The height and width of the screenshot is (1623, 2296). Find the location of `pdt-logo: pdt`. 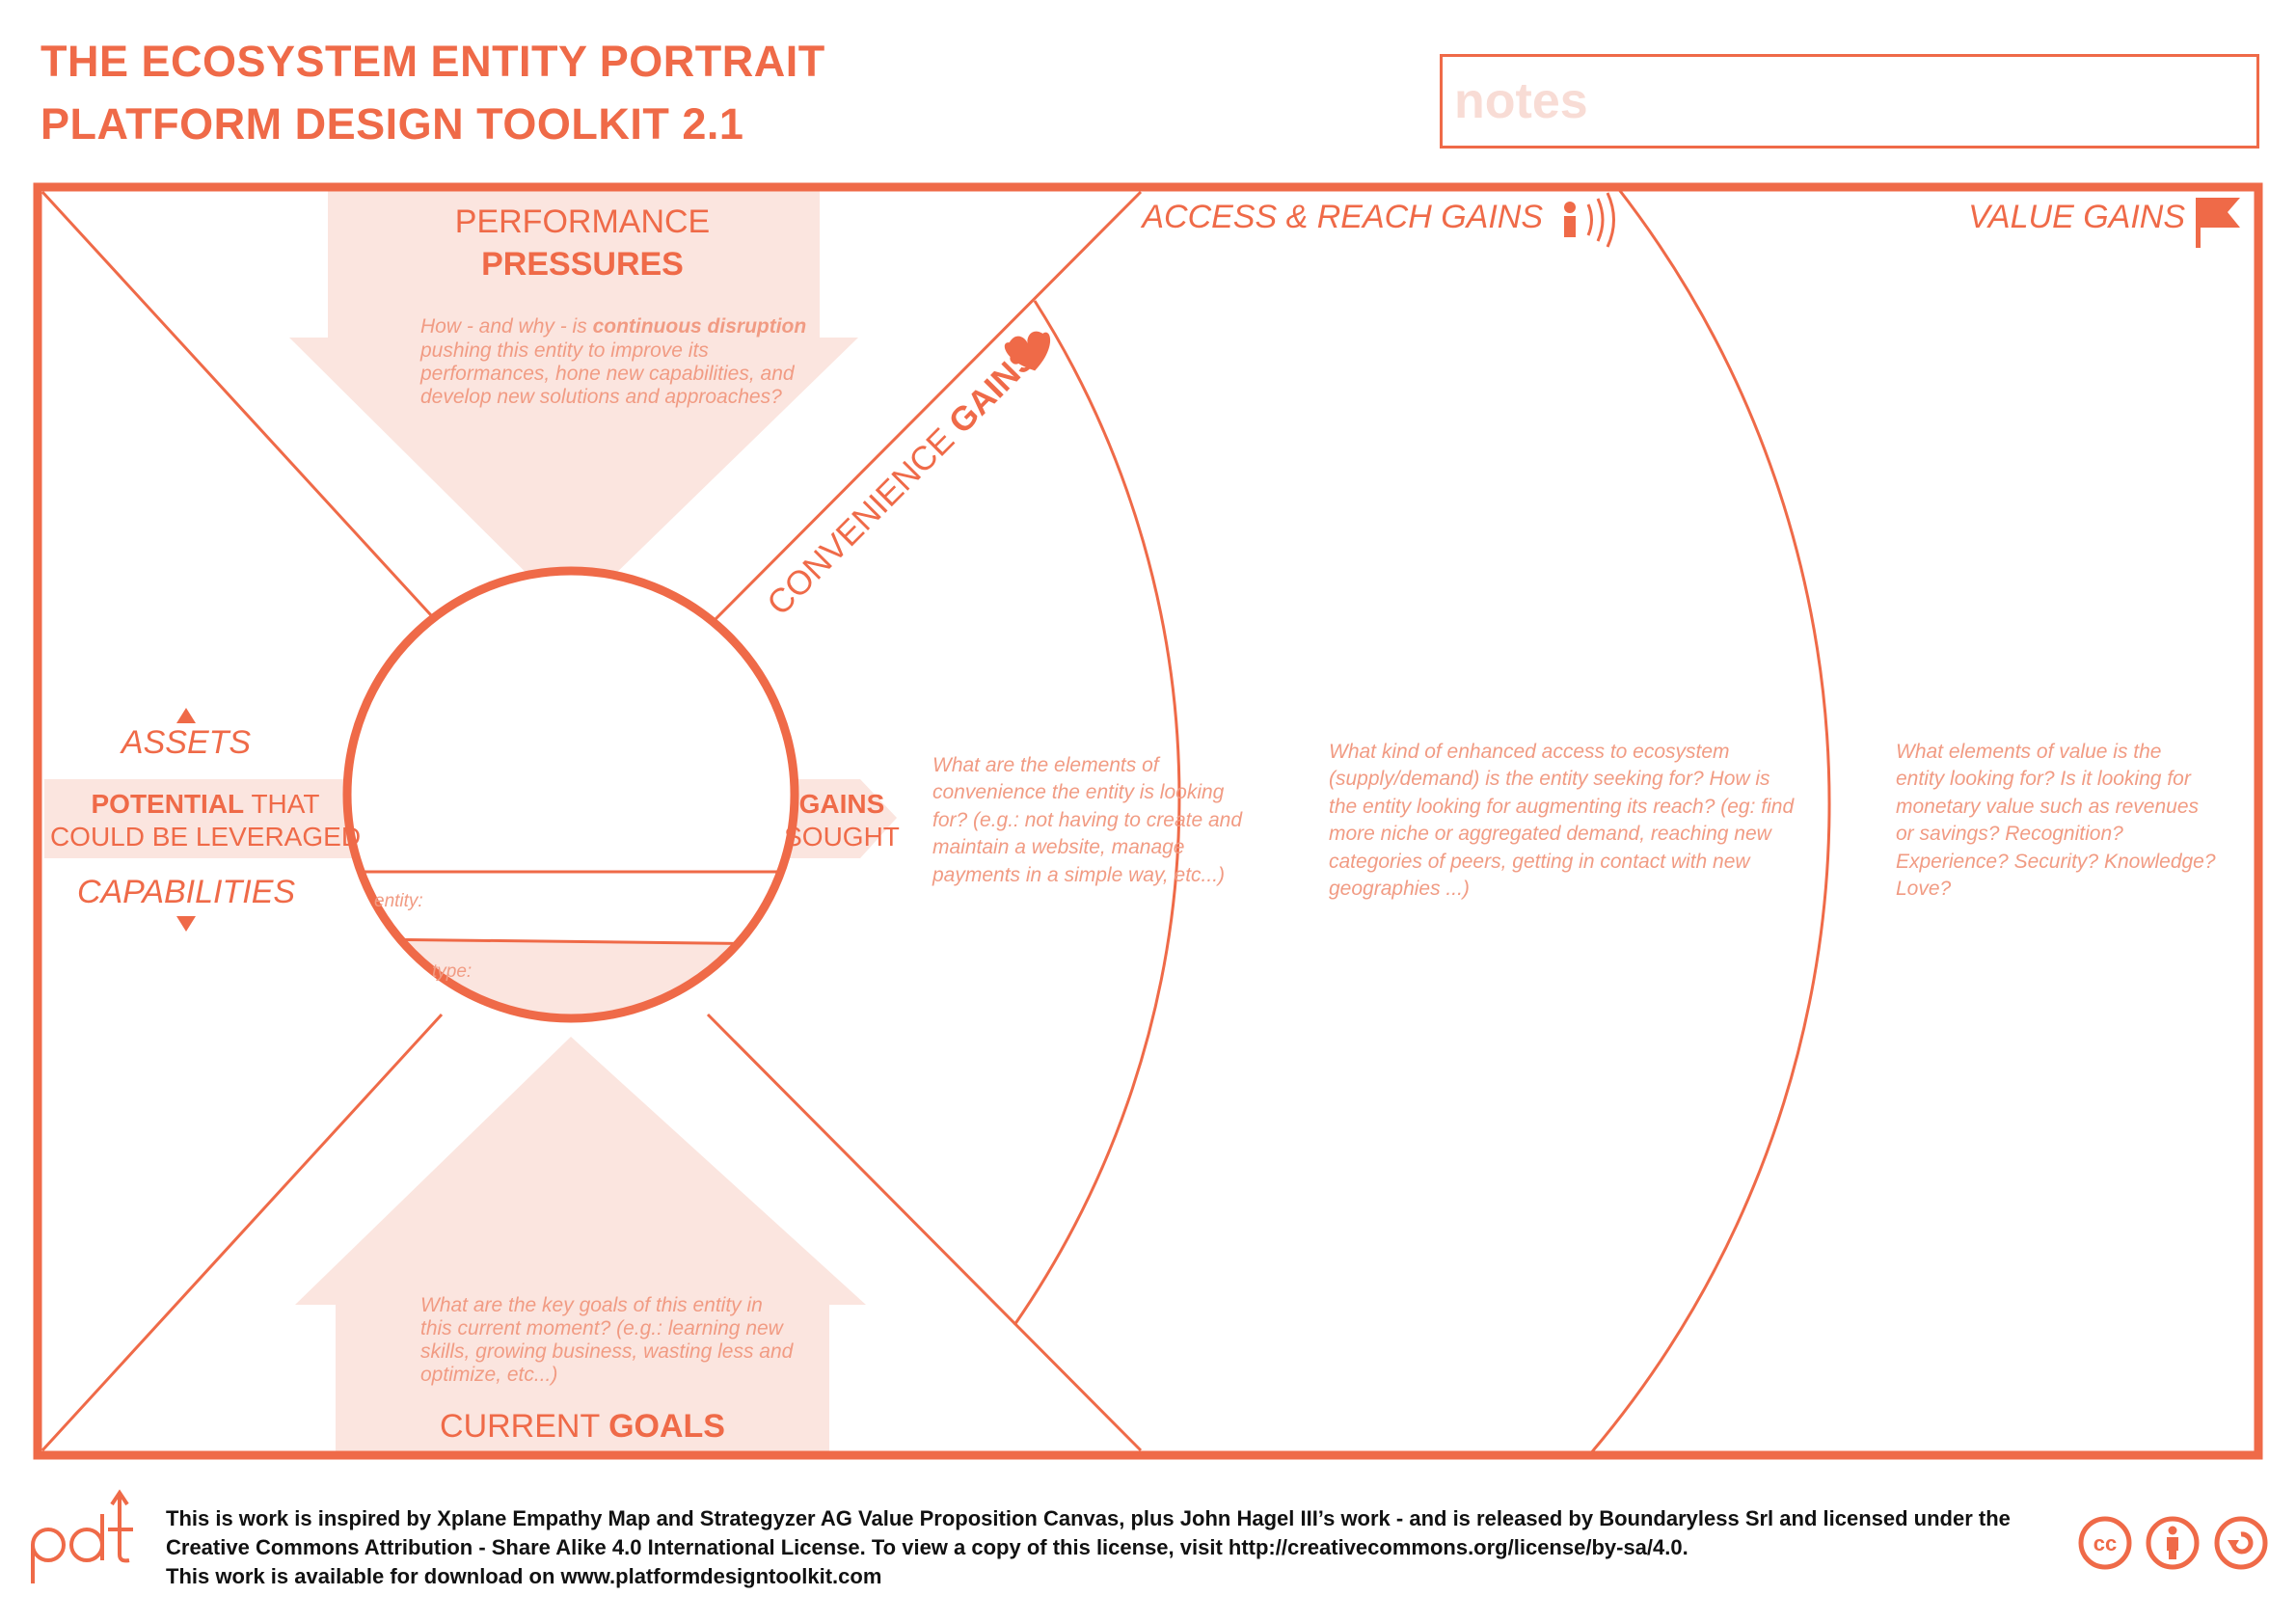

pdt-logo: pdt is located at coordinates (82, 1539).